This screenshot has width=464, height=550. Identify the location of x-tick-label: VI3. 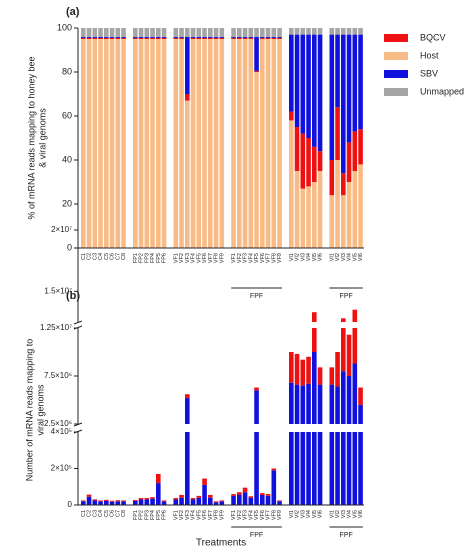
(344, 514).